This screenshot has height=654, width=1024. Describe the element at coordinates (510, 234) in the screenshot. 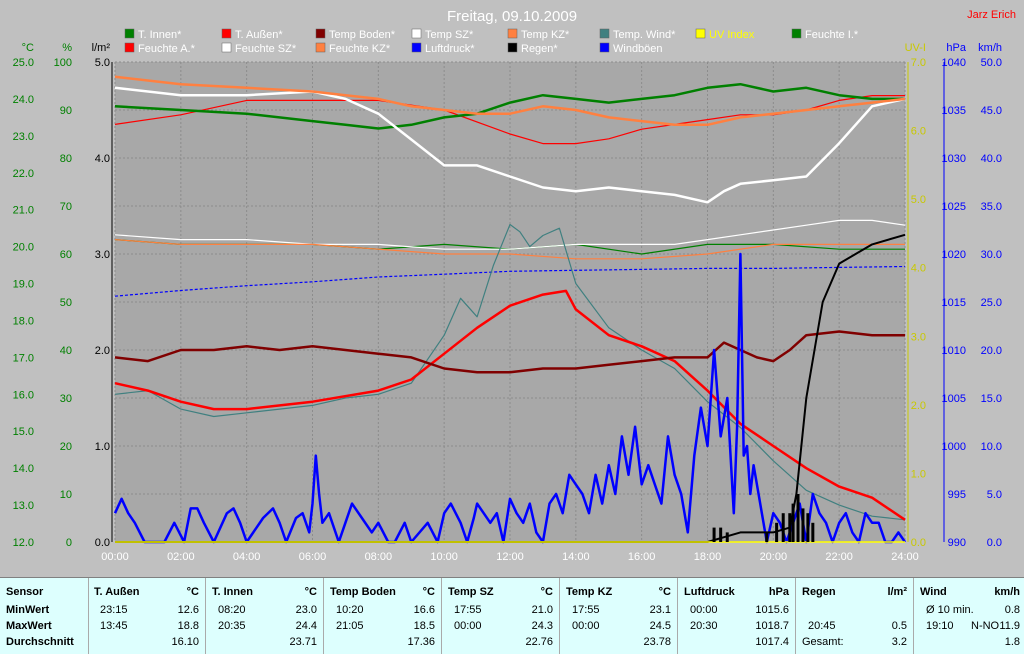

I see `series-feuchte-sz` at that location.